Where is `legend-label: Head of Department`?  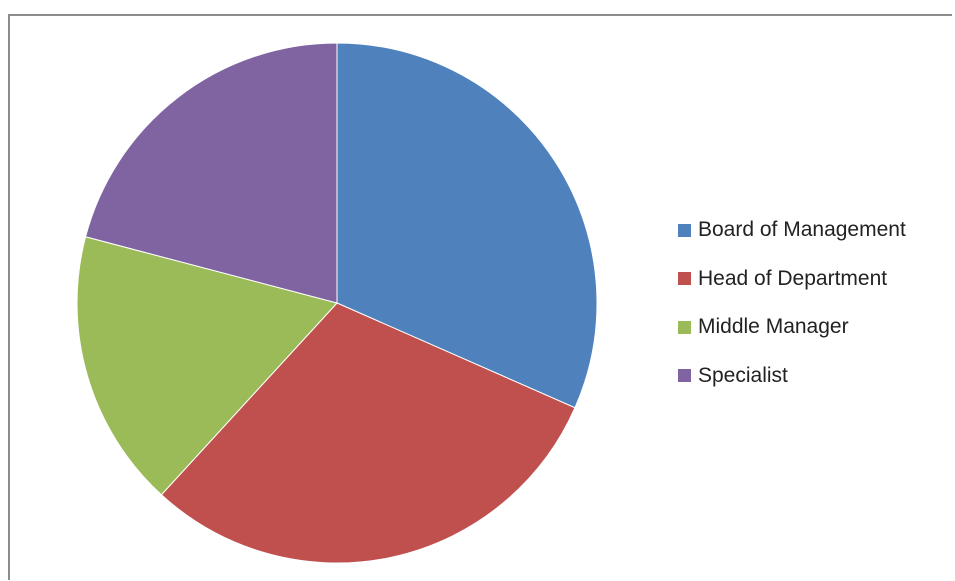
legend-label: Head of Department is located at coordinates (793, 278).